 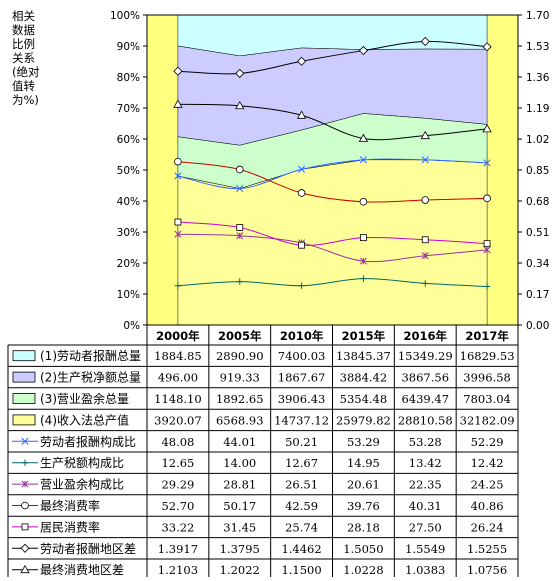 What do you see at coordinates (177, 506) in the screenshot?
I see `table-cell: 52.70` at bounding box center [177, 506].